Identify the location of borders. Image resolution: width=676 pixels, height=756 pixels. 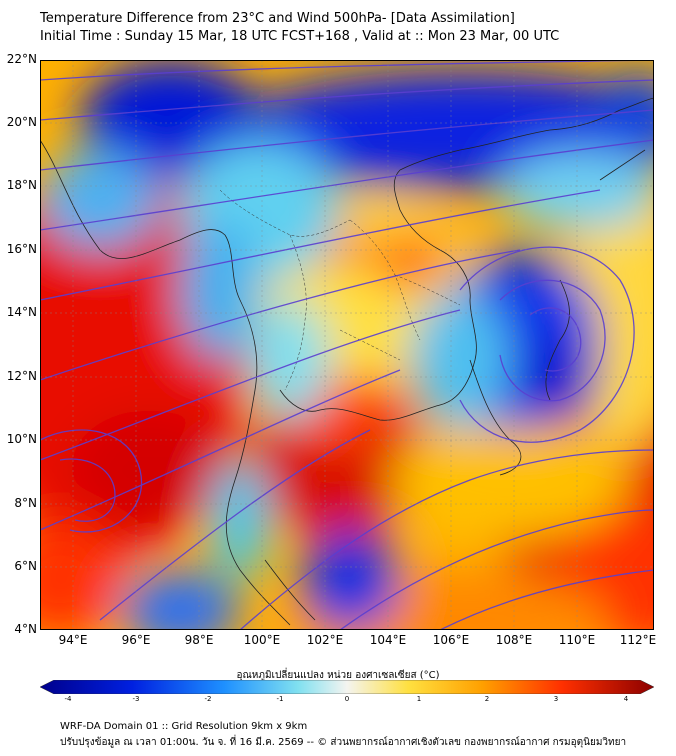
(340, 290).